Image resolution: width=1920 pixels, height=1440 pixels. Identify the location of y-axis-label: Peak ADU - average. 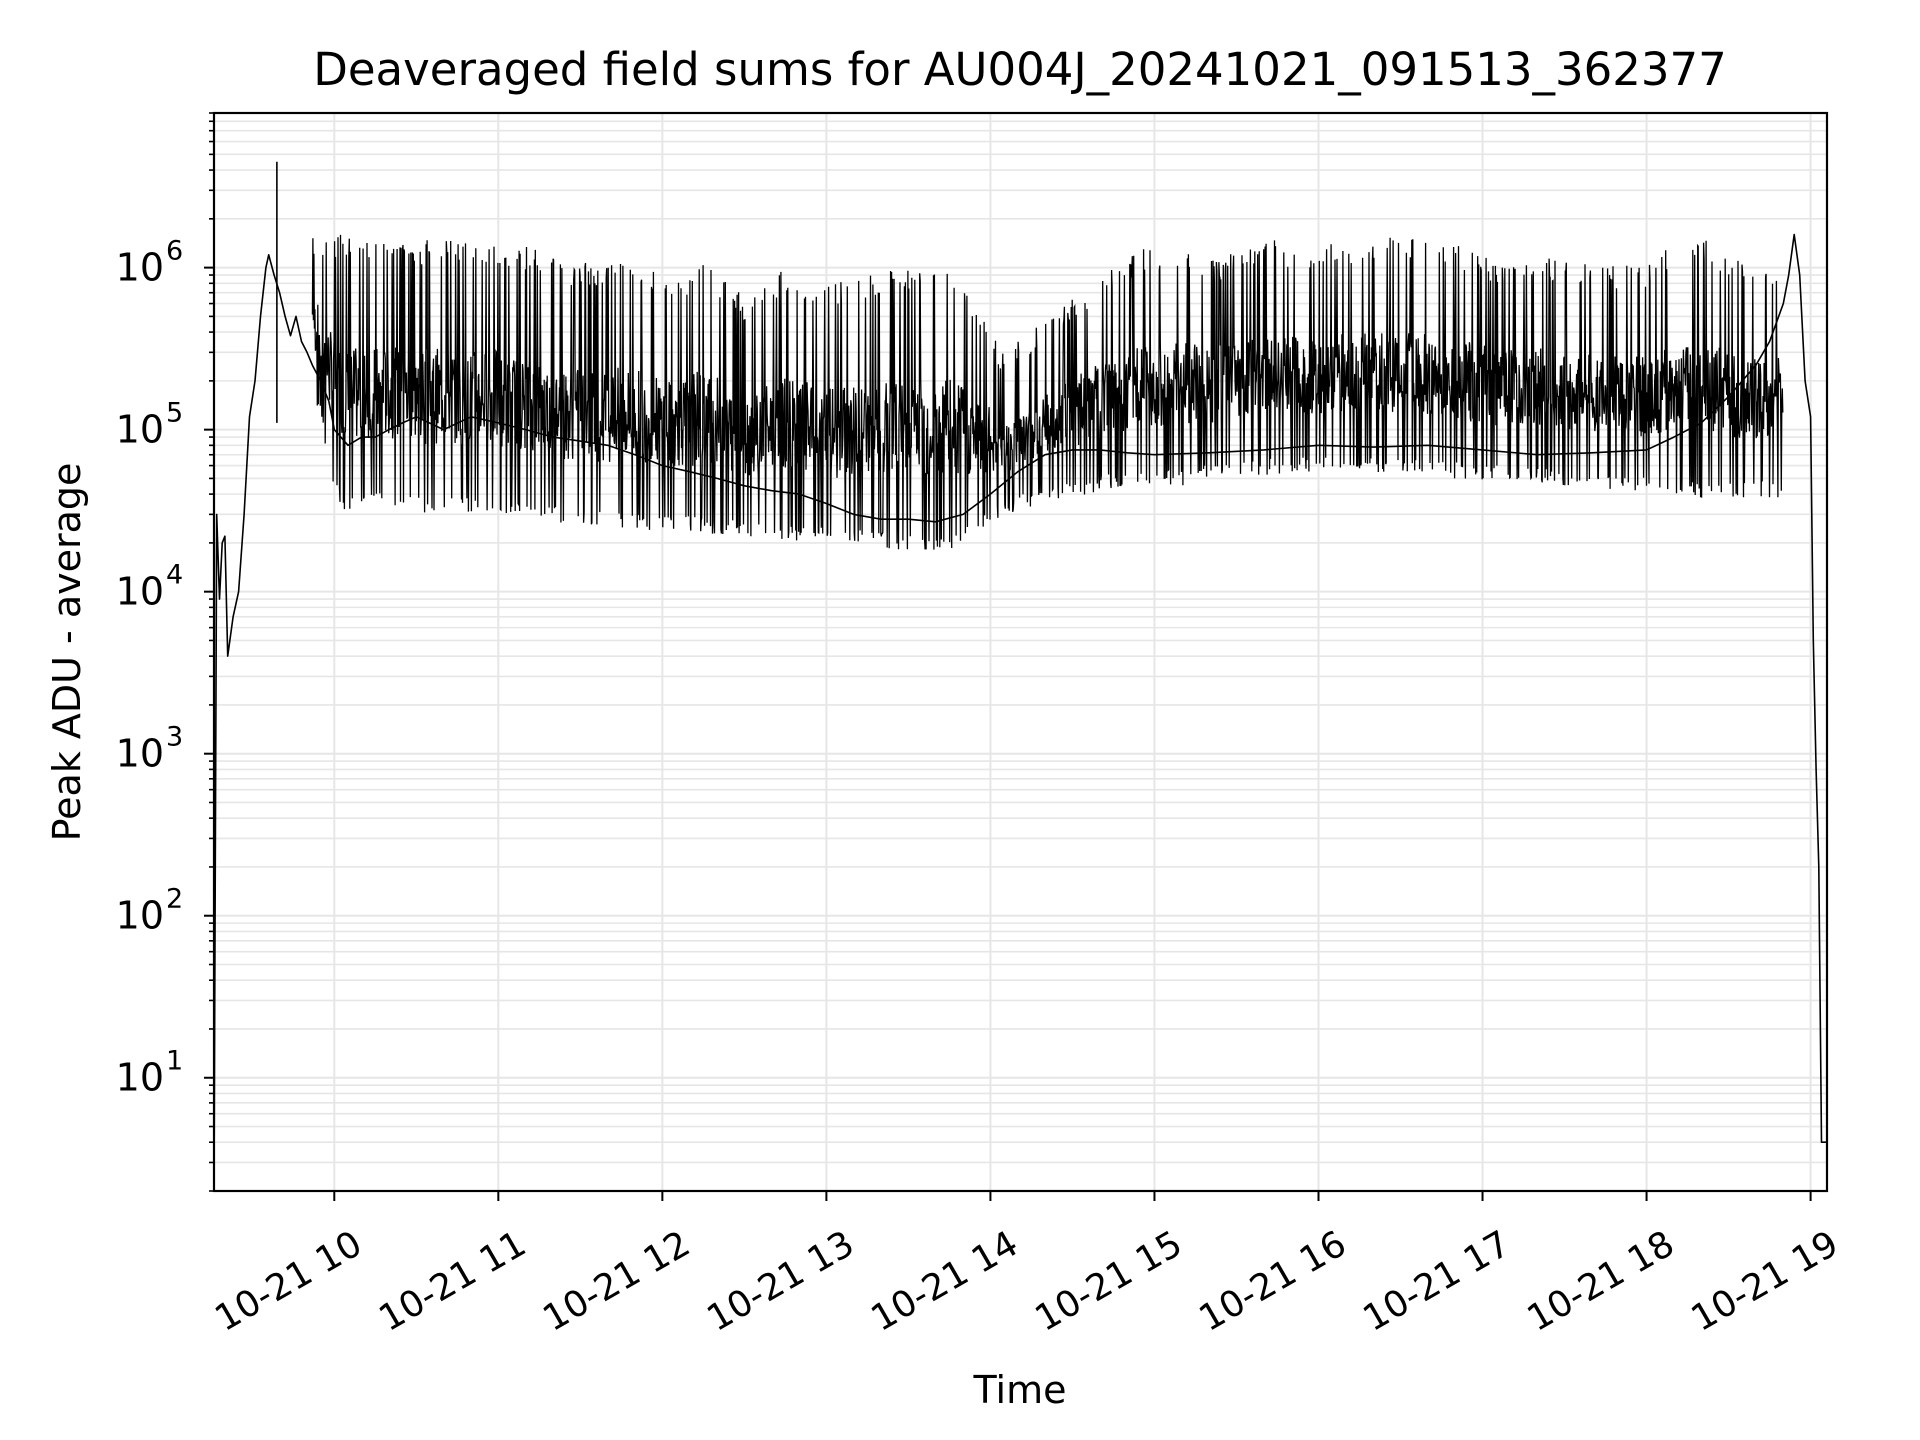
(67, 652).